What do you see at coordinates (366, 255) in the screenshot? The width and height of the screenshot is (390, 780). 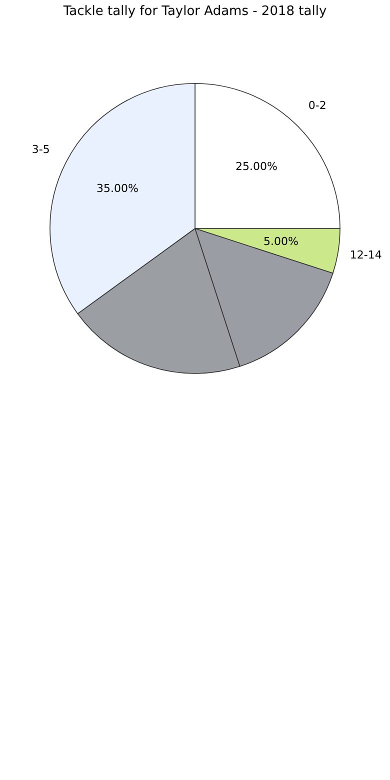 I see `slice-label: 12-14` at bounding box center [366, 255].